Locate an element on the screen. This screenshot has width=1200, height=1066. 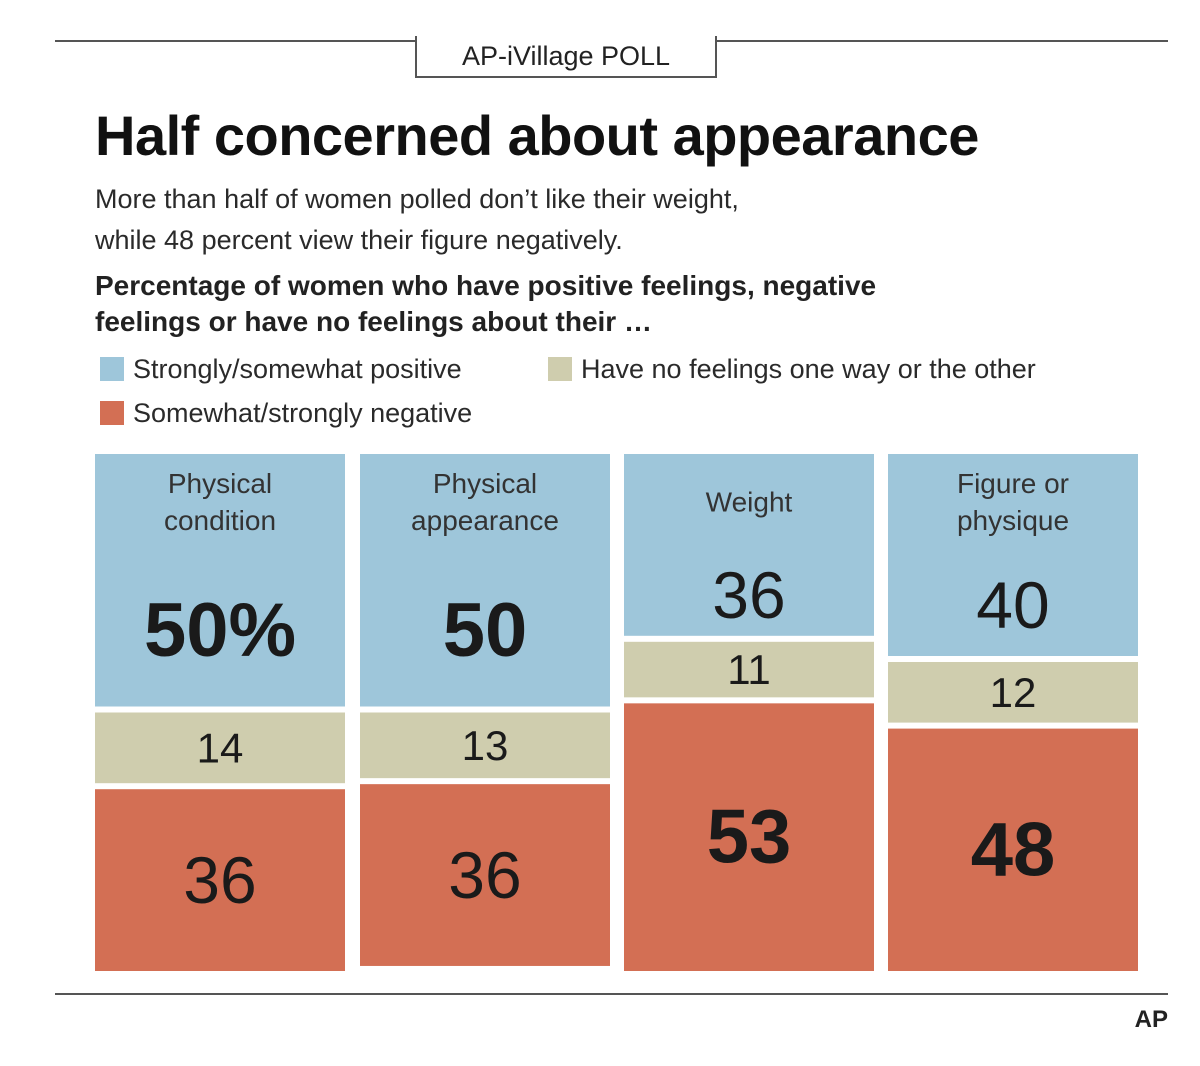
category-label-physical-appearance-line-2: appearance is located at coordinates (485, 520).